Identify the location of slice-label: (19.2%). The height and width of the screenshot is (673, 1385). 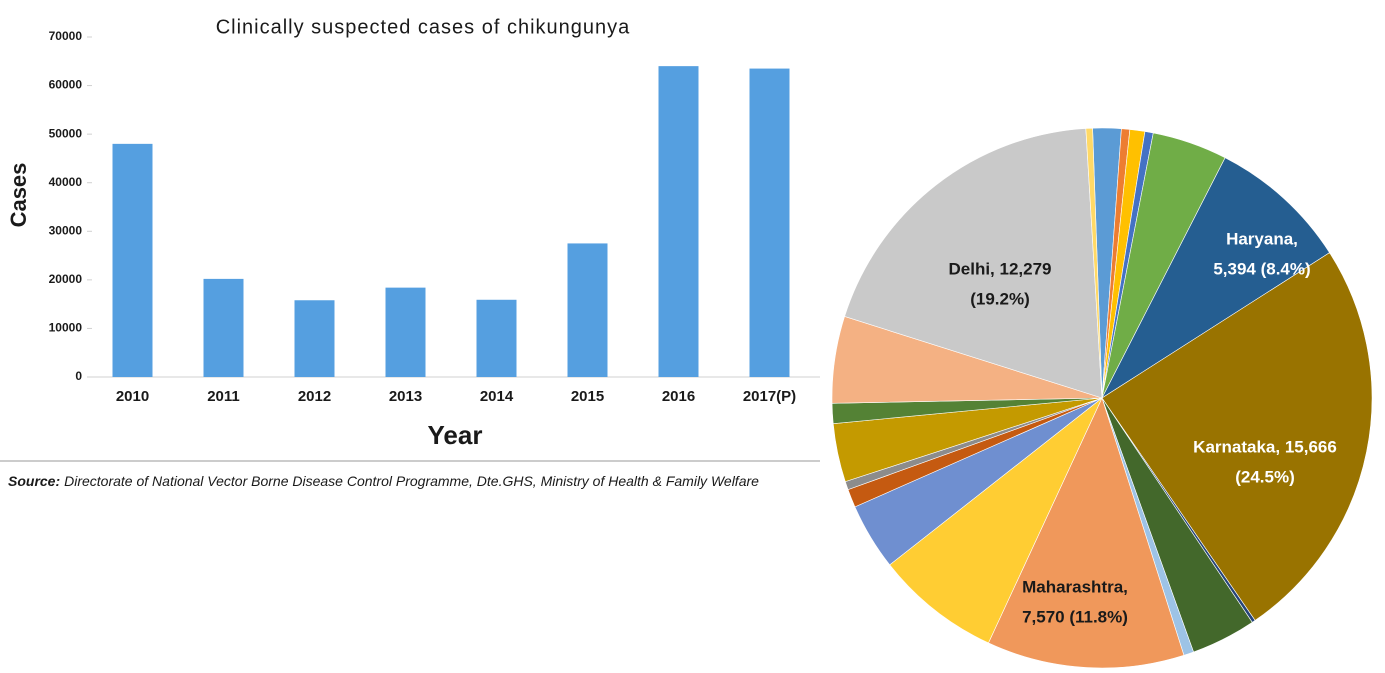
(1000, 298).